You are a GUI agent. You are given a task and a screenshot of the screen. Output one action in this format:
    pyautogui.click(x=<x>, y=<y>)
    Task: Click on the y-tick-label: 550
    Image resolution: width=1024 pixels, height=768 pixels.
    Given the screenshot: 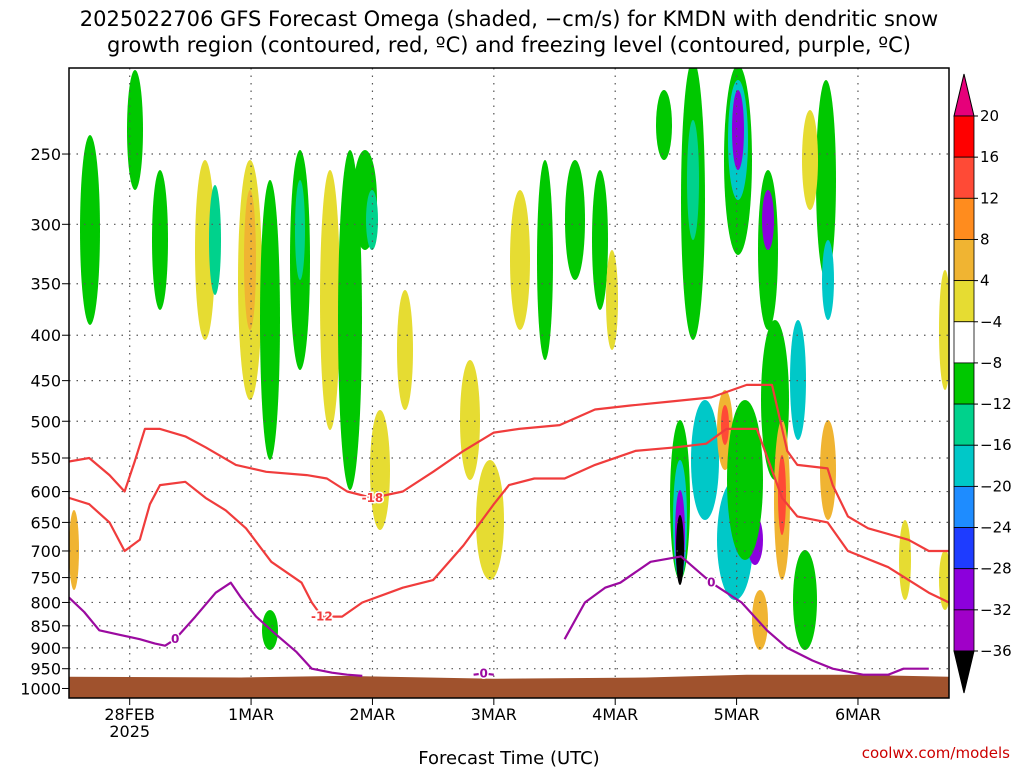 What is the action you would take?
    pyautogui.click(x=45, y=458)
    